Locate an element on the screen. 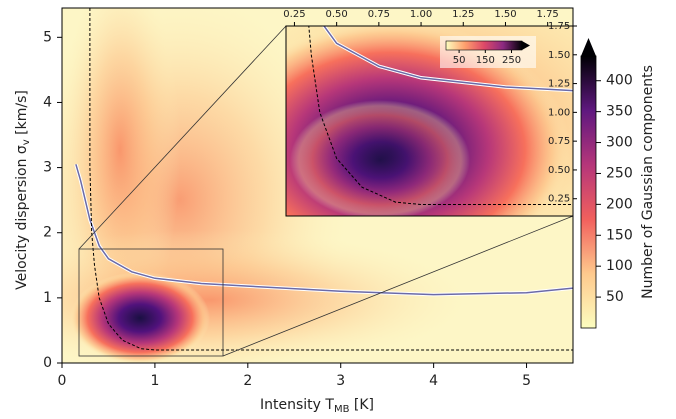  inset-y-tick-label: 1.25 is located at coordinates (559, 84).